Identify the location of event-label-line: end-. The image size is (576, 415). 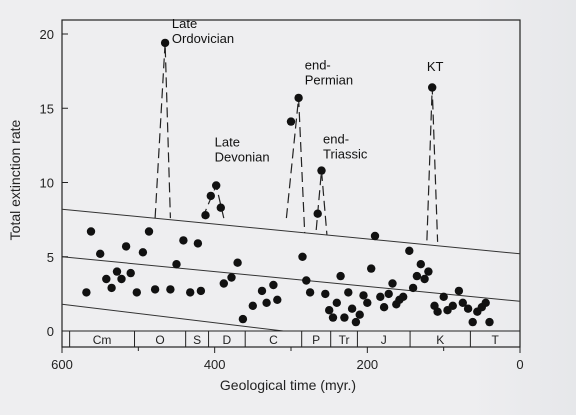
(318, 64).